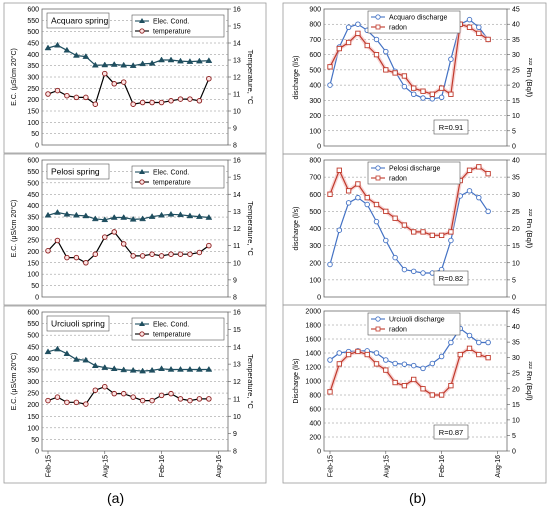 This screenshot has height=511, width=550. What do you see at coordinates (417, 320) in the screenshot?
I see `legend-label: Urciuoli discharge` at bounding box center [417, 320].